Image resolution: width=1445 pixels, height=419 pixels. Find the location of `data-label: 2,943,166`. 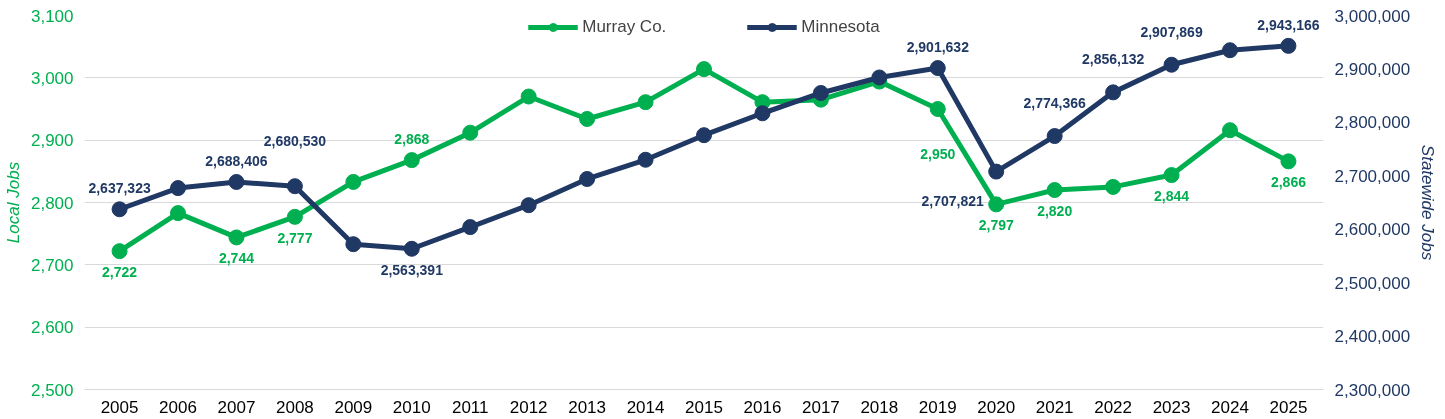

data-label: 2,943,166 is located at coordinates (1288, 24).